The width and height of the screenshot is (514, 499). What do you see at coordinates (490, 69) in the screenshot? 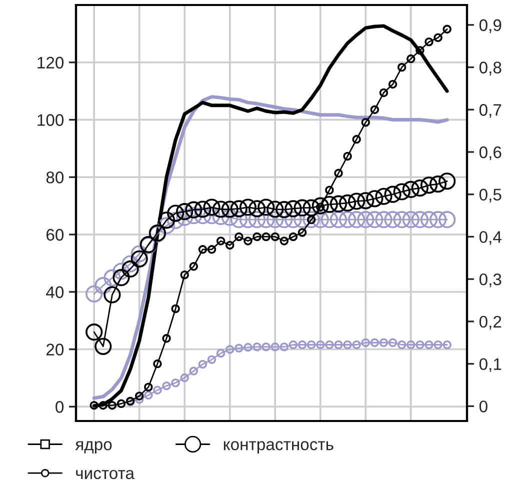
I see `y2-tick-label: 0,8` at bounding box center [490, 69].